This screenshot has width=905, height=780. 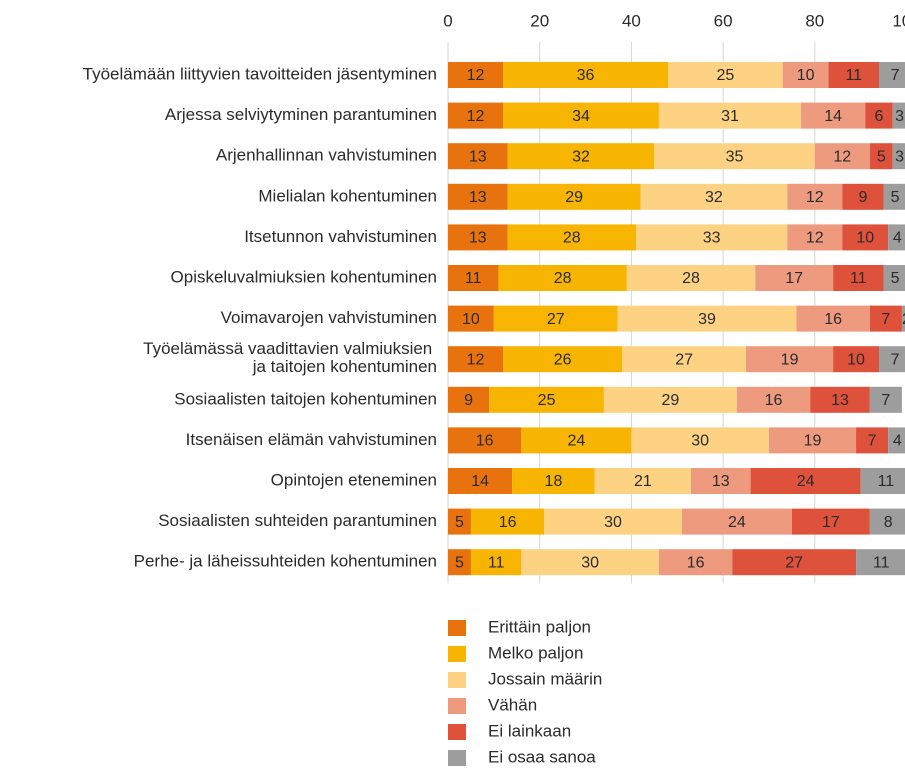 I want to click on value-label: 34, so click(x=581, y=116).